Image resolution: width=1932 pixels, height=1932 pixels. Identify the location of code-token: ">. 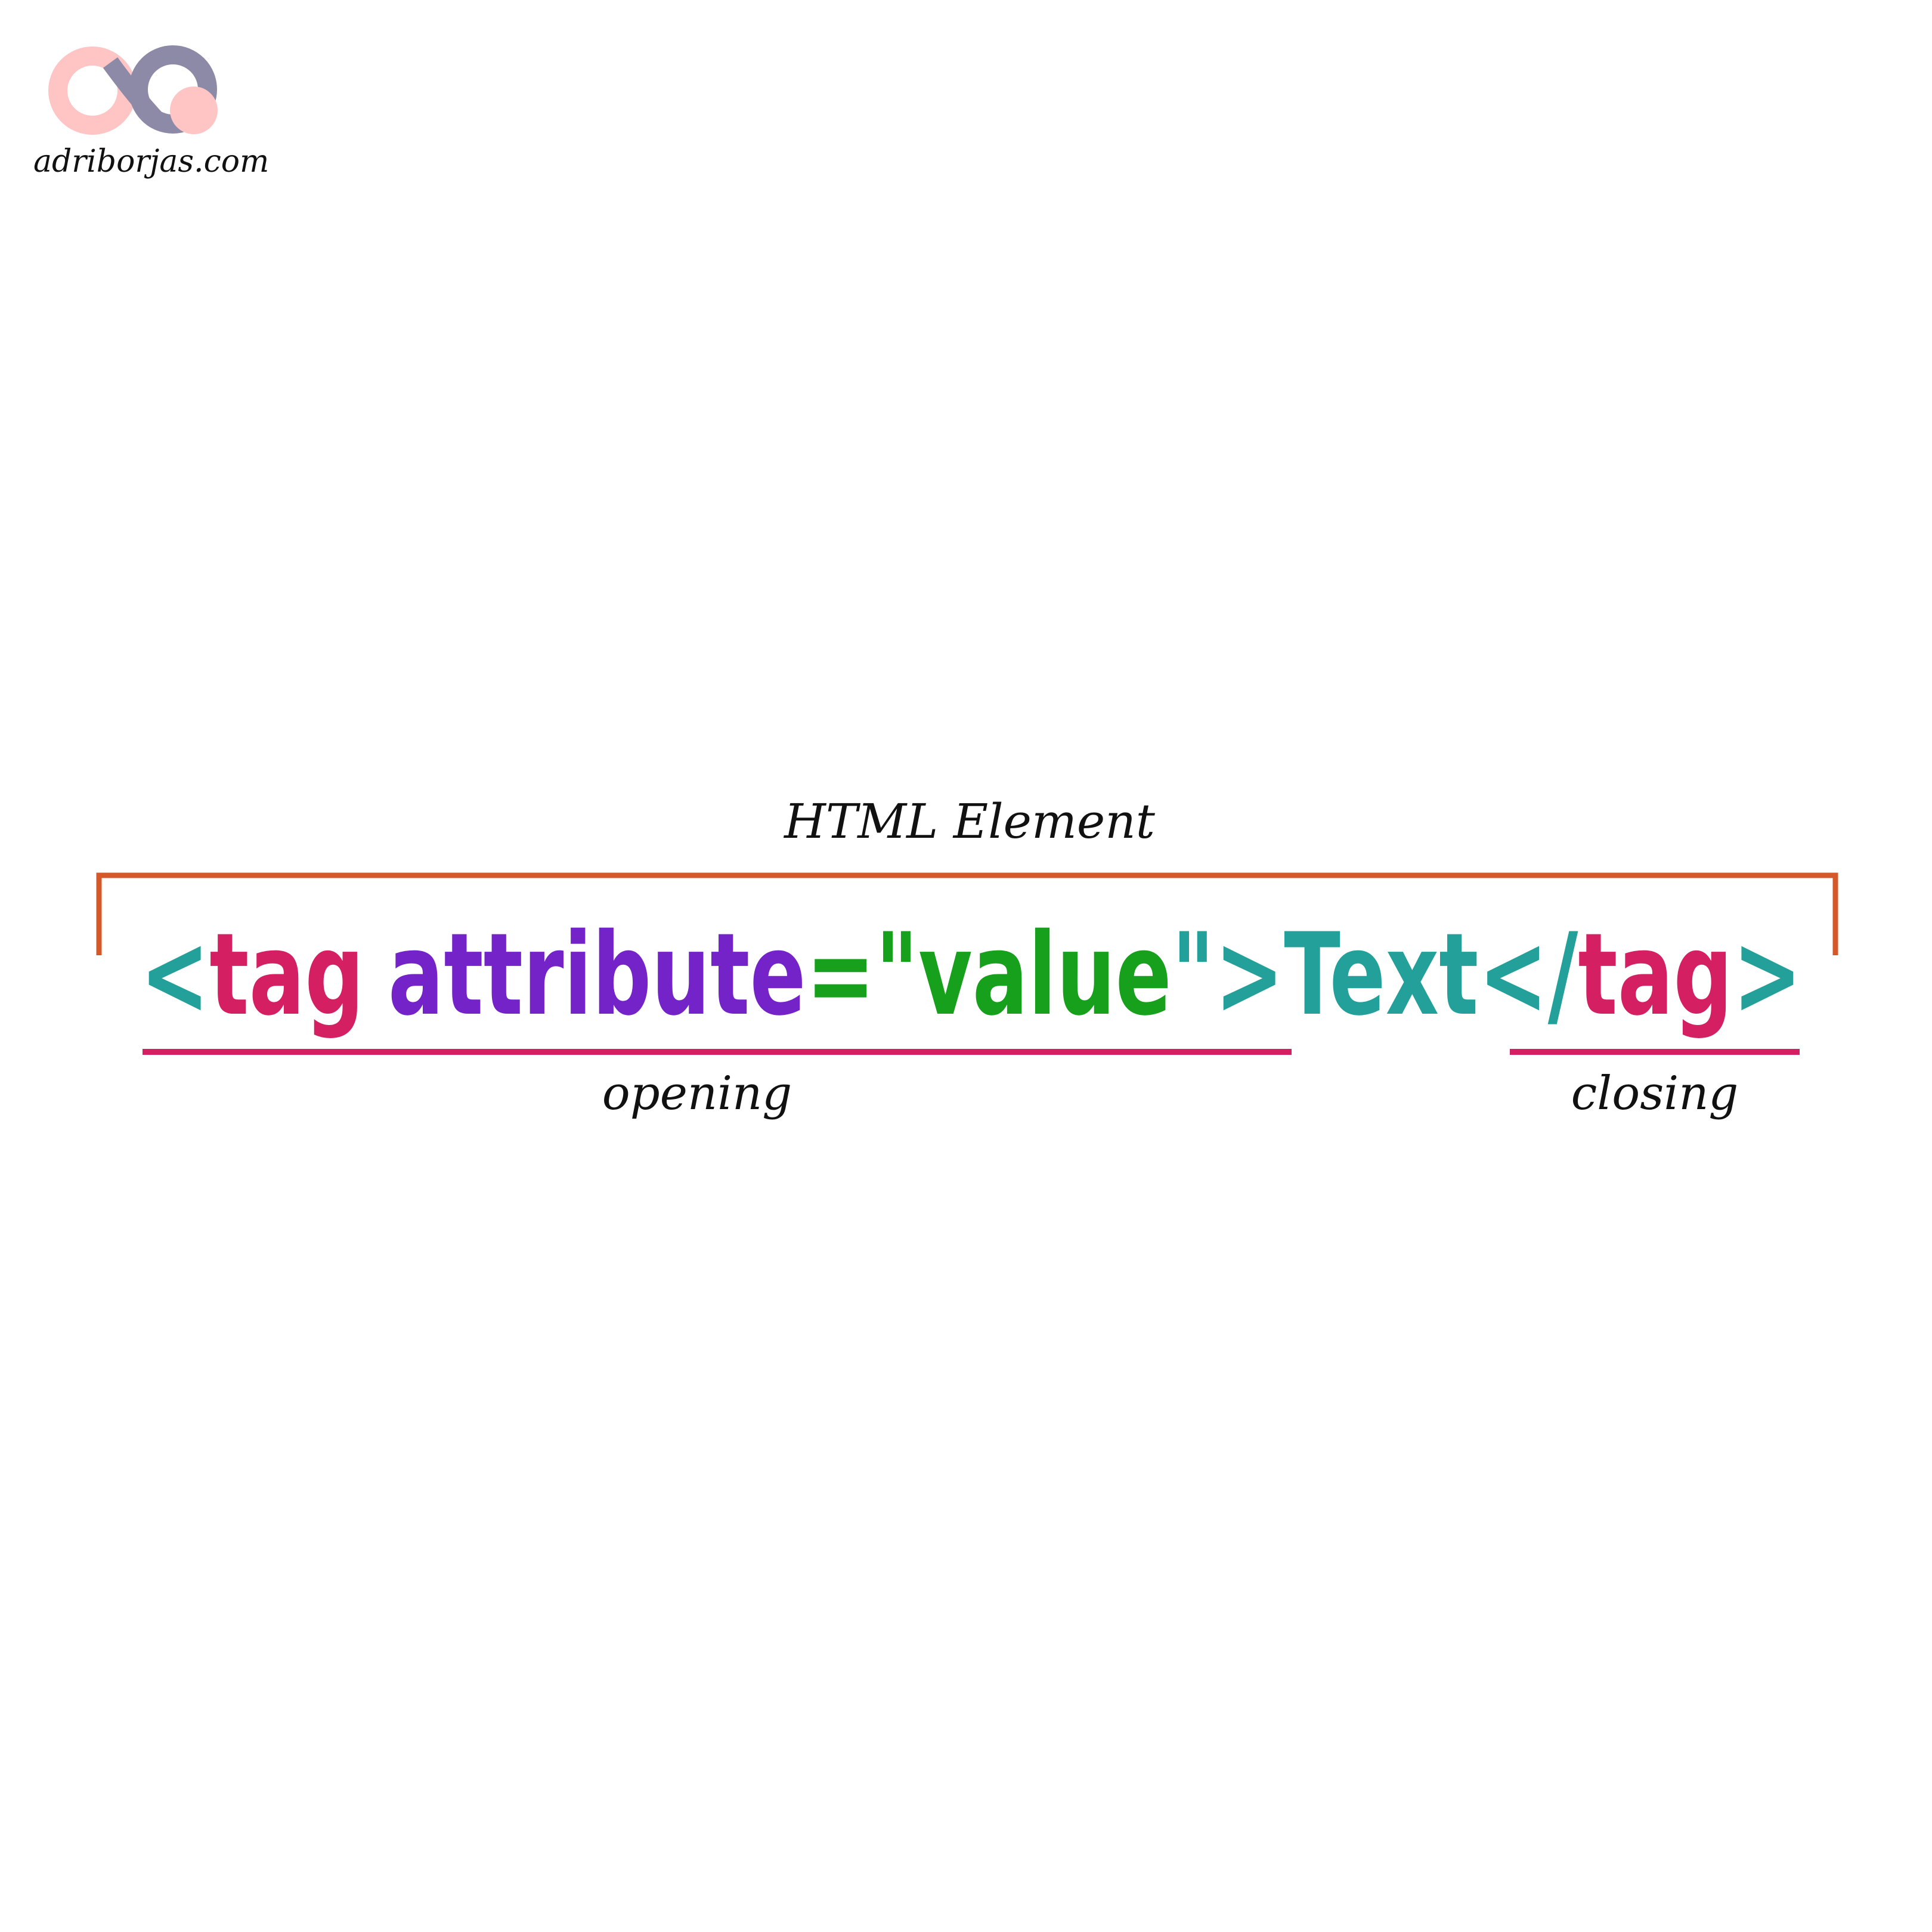
(1228, 975).